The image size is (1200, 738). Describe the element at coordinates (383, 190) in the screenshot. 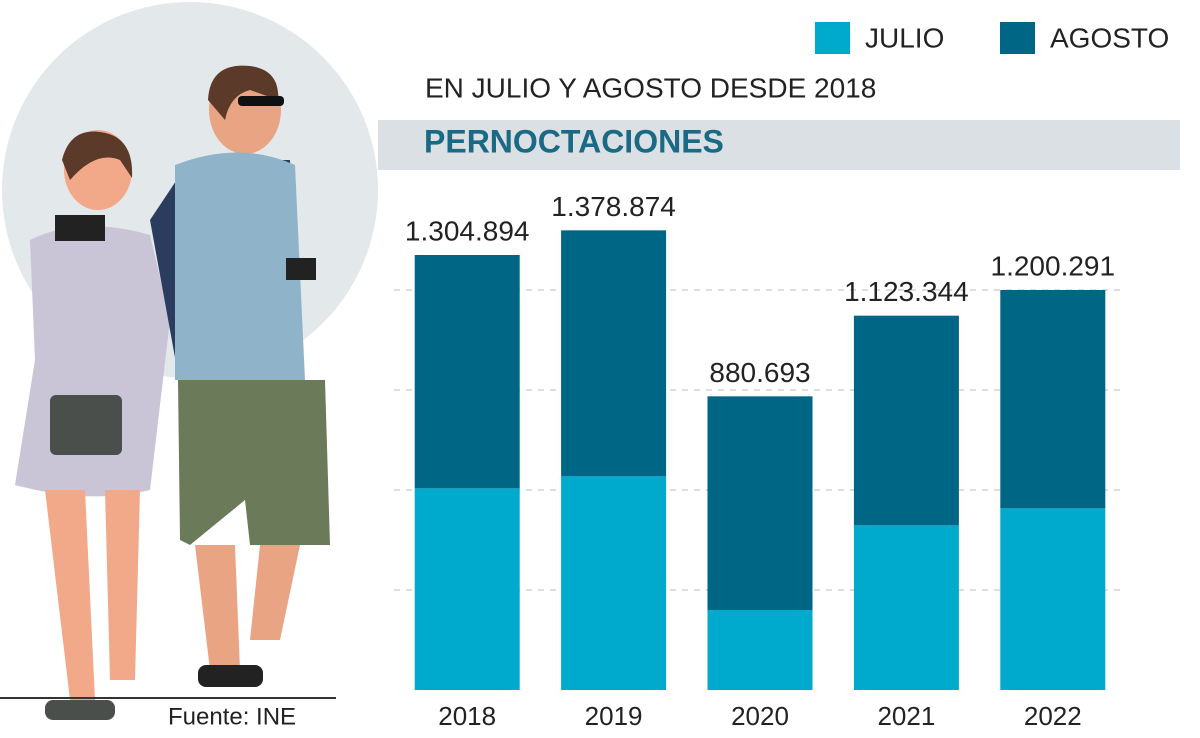

I see `mask` at that location.